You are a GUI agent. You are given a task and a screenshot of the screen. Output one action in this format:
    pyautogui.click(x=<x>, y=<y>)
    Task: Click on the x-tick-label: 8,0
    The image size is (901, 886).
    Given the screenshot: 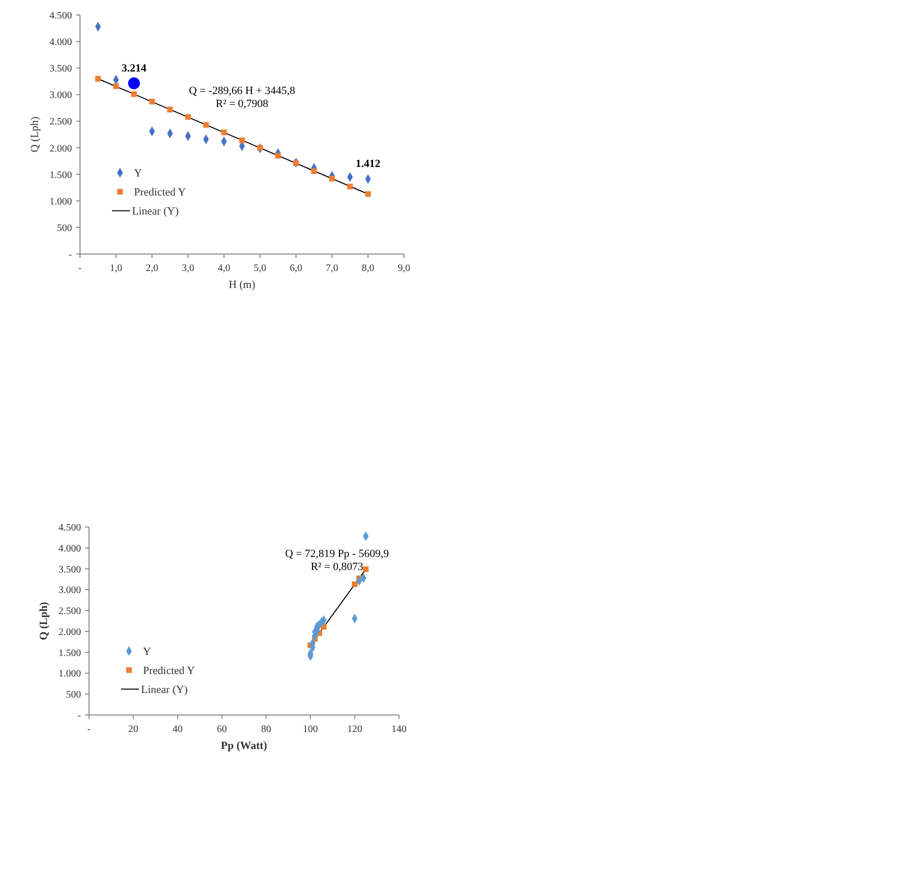 What is the action you would take?
    pyautogui.click(x=368, y=268)
    